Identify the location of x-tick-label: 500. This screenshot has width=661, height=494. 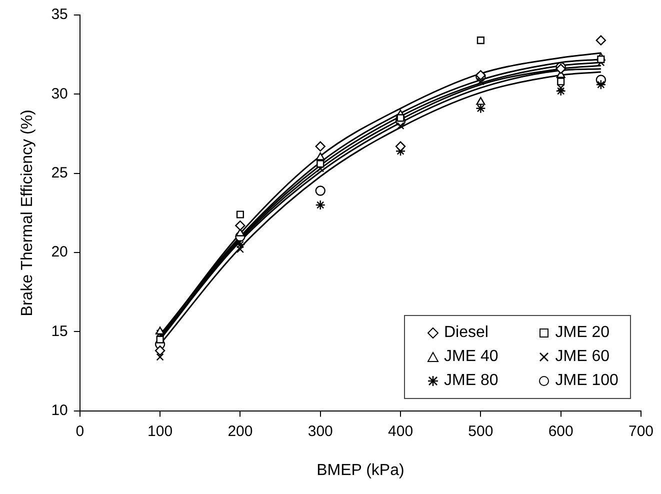
(481, 431).